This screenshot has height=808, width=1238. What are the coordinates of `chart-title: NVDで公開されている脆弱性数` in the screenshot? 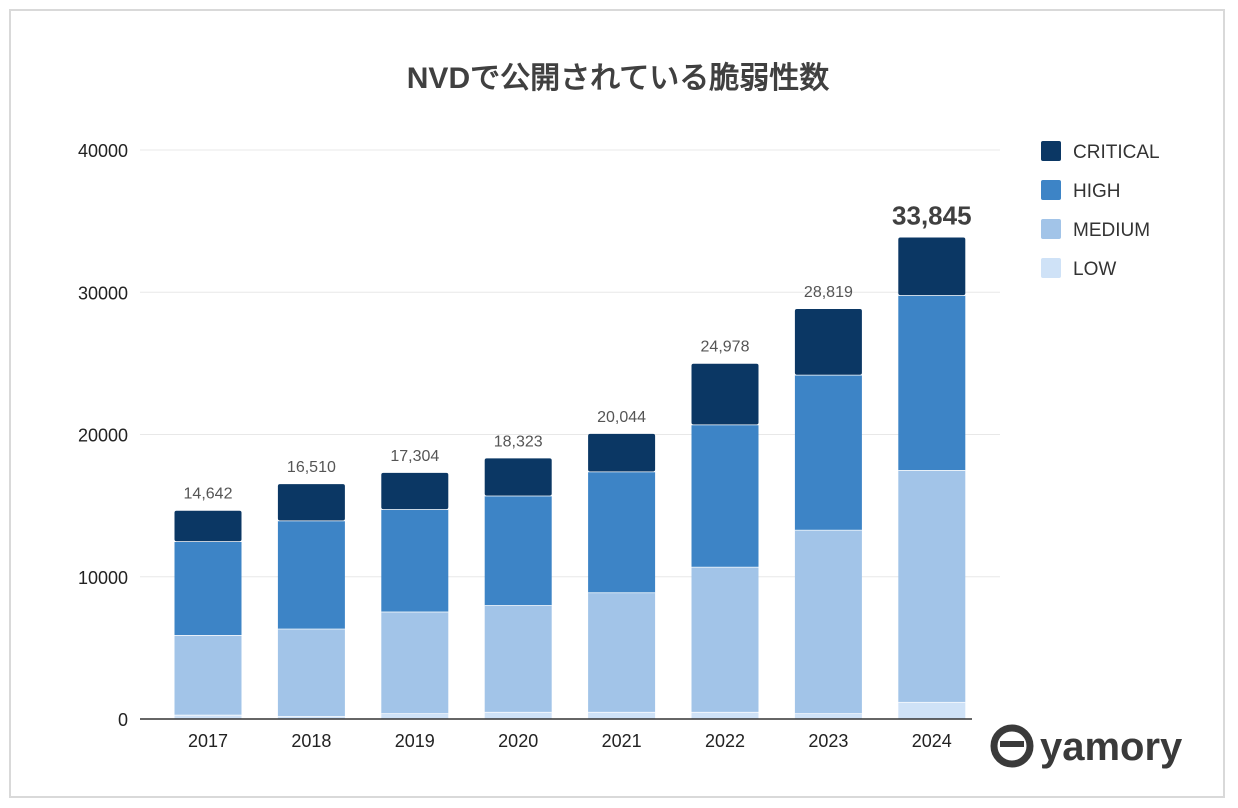 It's located at (618, 78).